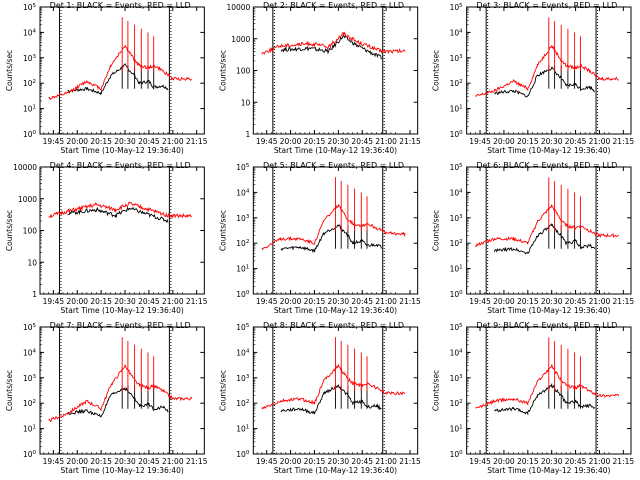 Image resolution: width=640 pixels, height=480 pixels. What do you see at coordinates (240, 39) in the screenshot?
I see `y-tick-label: 1000` at bounding box center [240, 39].